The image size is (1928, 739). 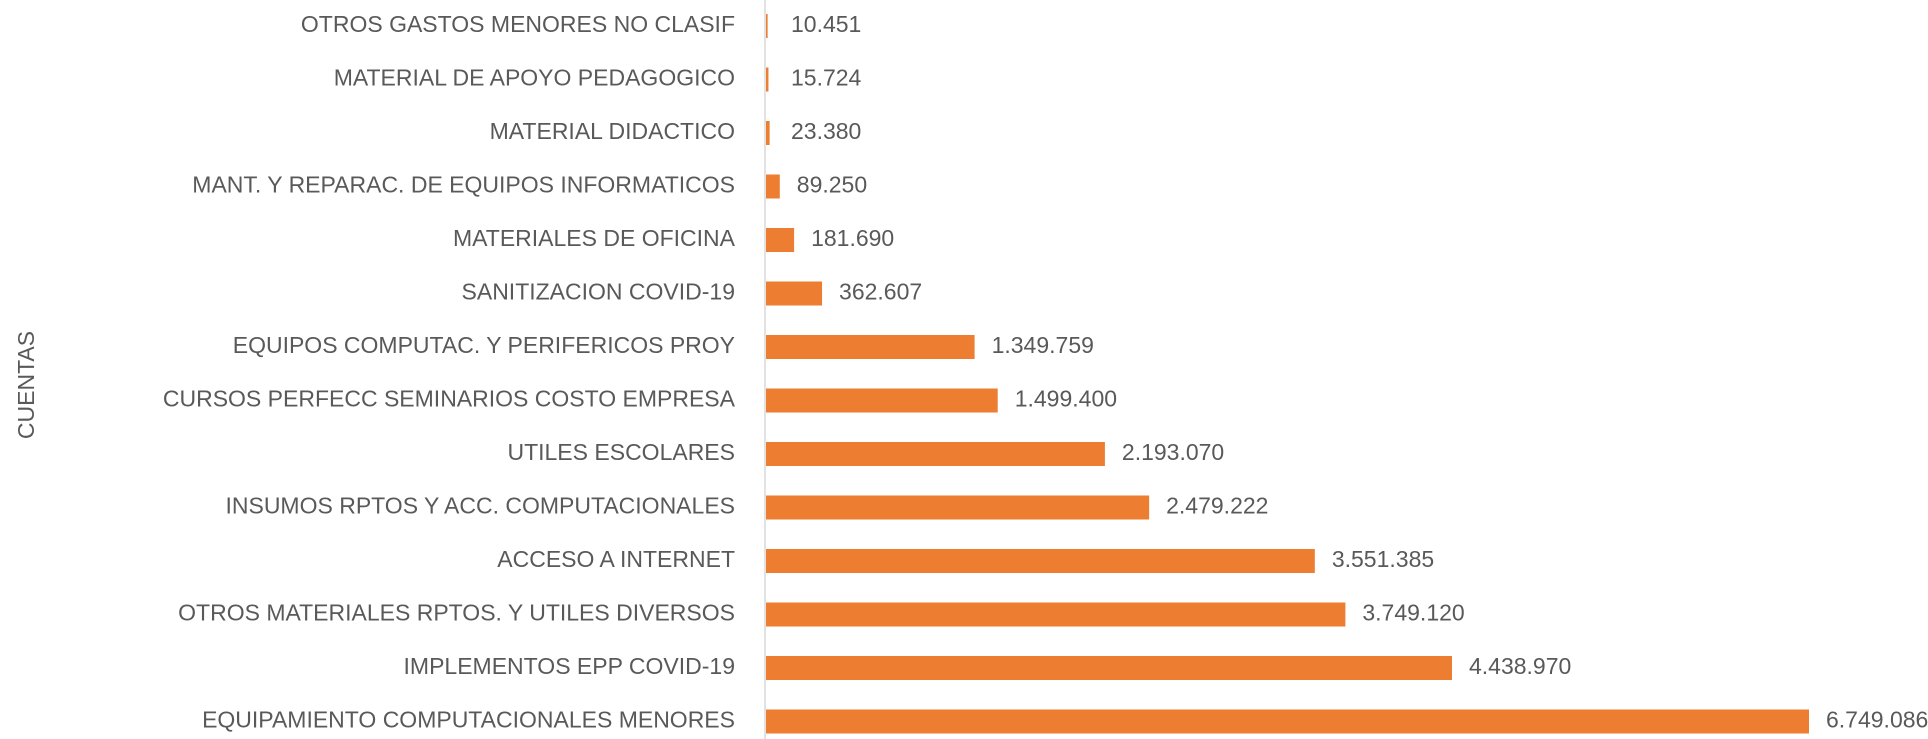 I want to click on category-label: MATERIAL DE APOYO PEDAGOGICO, so click(x=534, y=78).